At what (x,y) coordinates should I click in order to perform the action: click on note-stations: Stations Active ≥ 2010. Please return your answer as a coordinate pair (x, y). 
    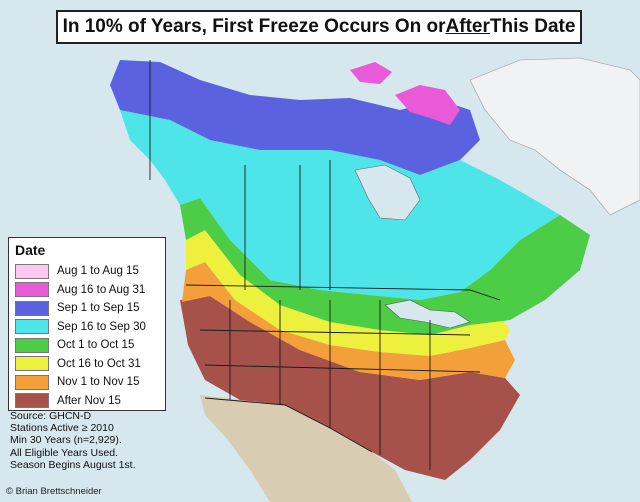
    Looking at the image, I should click on (62, 428).